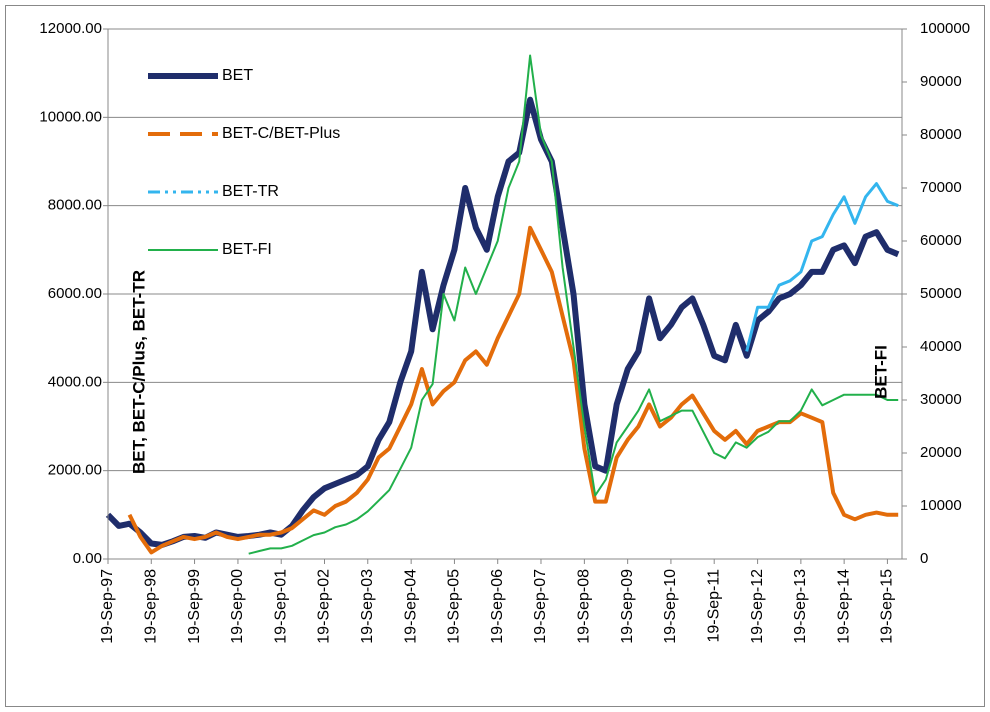 Image resolution: width=990 pixels, height=712 pixels. What do you see at coordinates (150, 606) in the screenshot?
I see `x-tick-label: 19-Sep-98` at bounding box center [150, 606].